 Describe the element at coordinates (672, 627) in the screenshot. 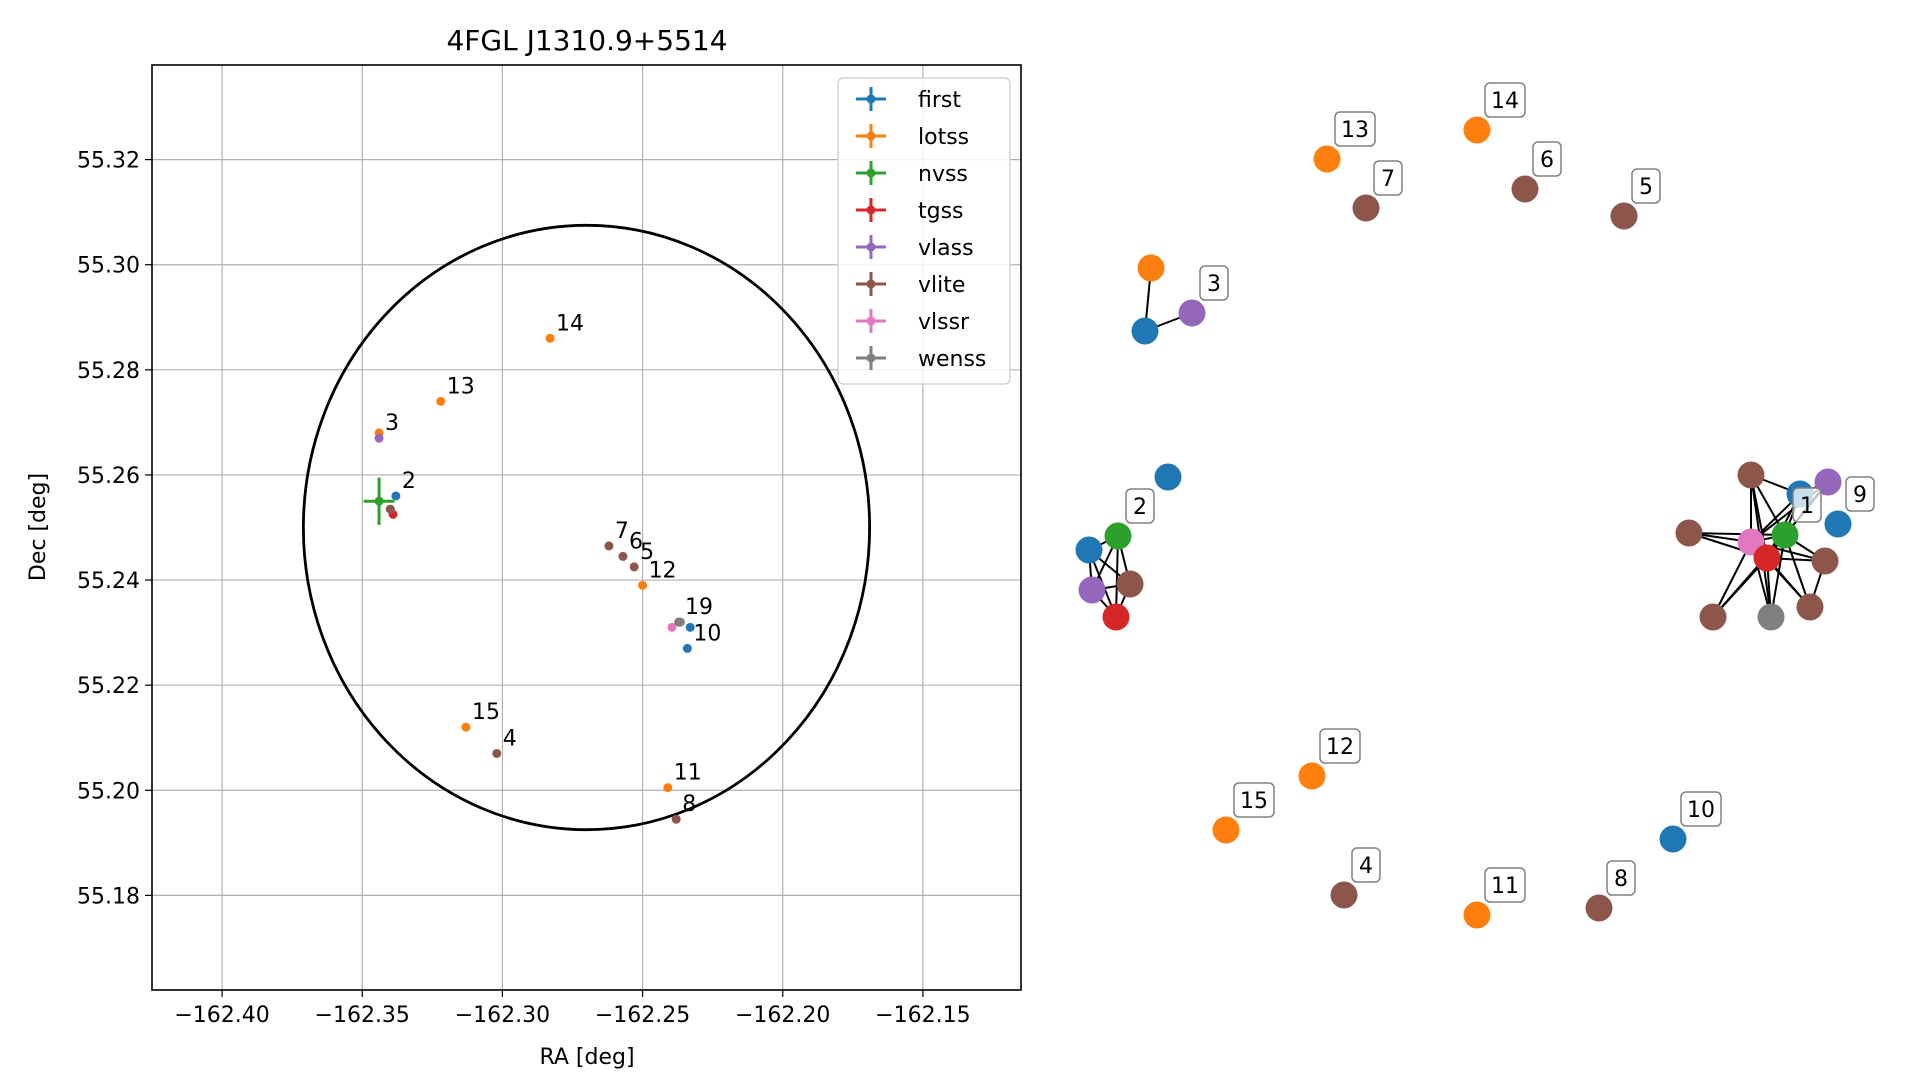

I see `vlssr-point` at that location.